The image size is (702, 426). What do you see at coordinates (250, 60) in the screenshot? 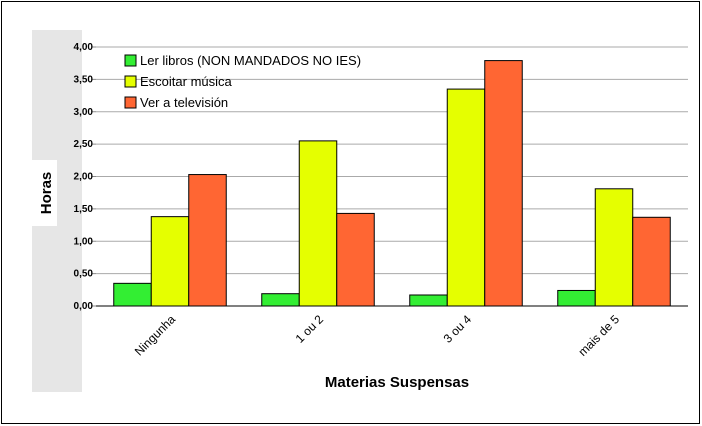
I see `legend-label: Ler libros (NON MANDADOS NO IES)` at bounding box center [250, 60].